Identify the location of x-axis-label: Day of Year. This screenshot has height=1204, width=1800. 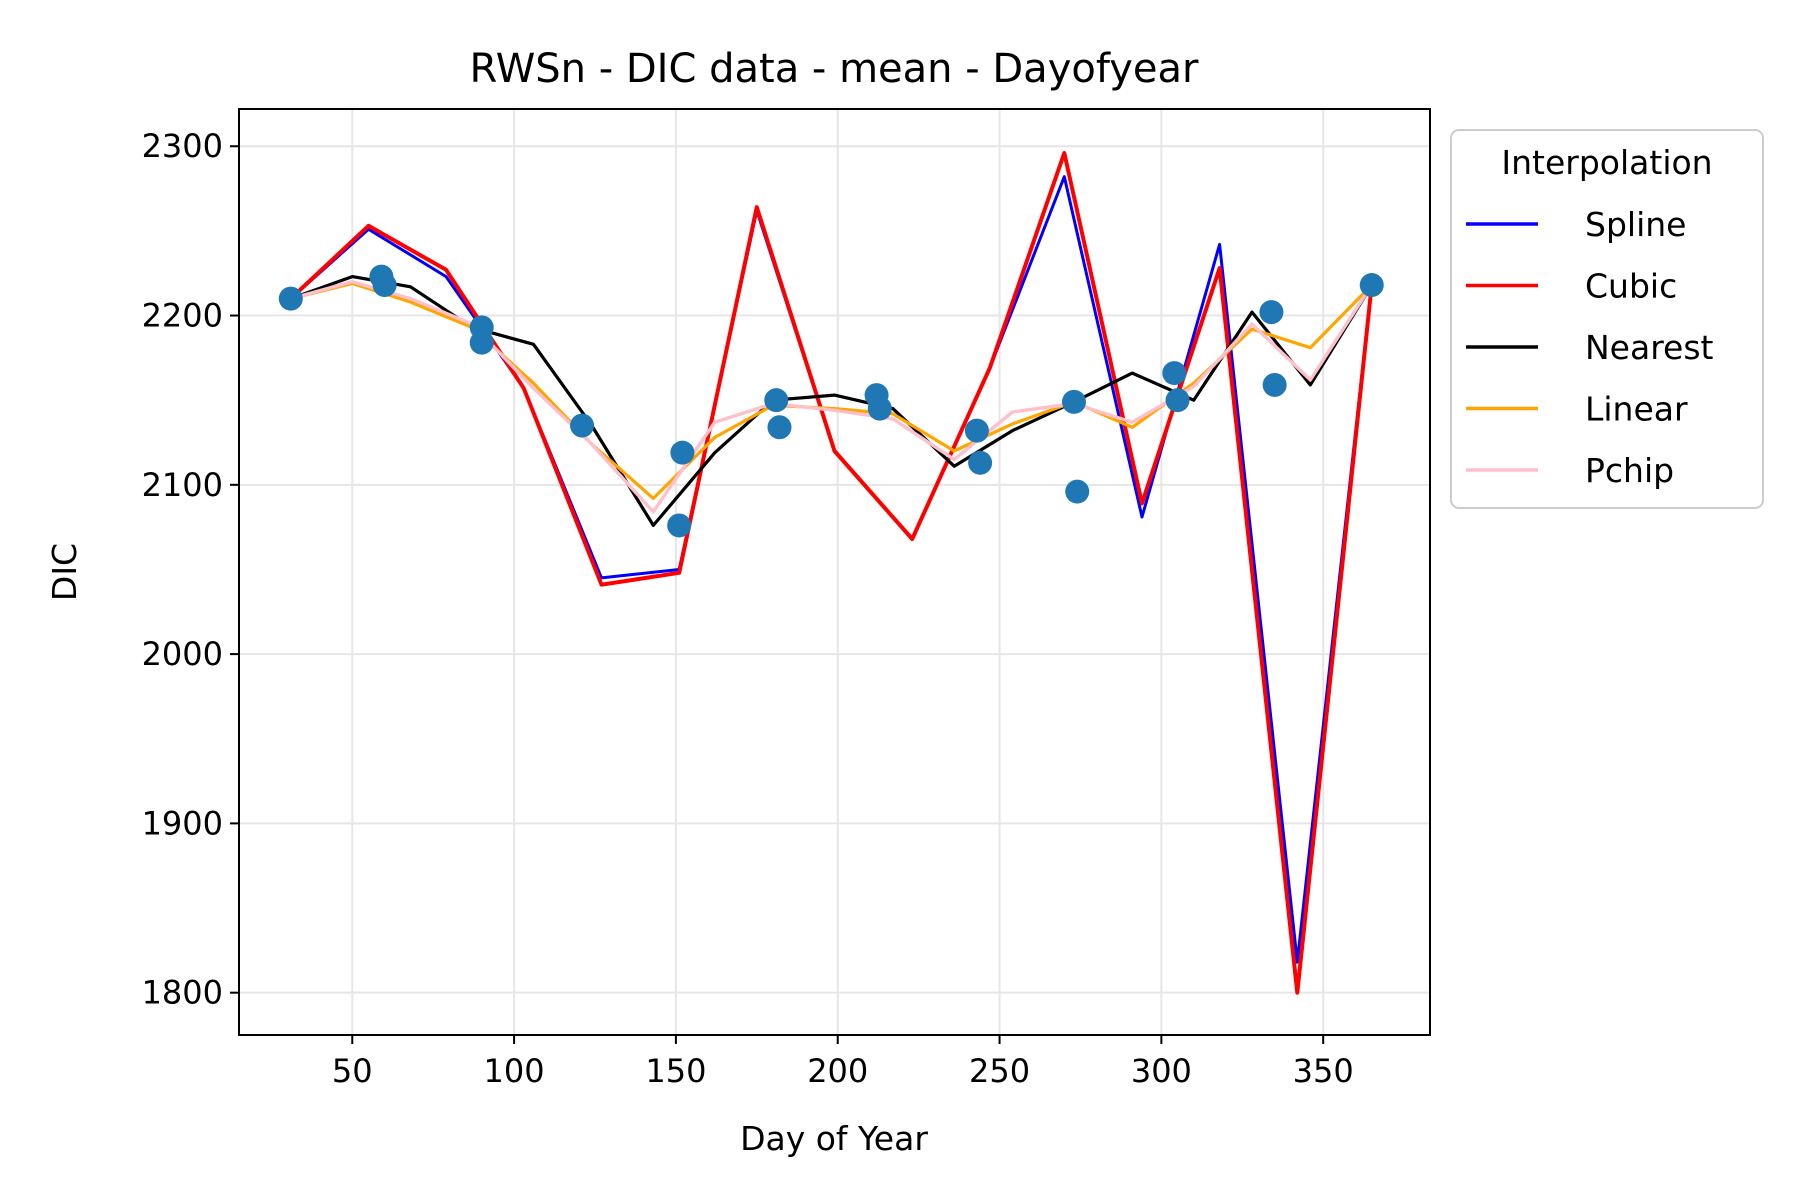
(834, 1138).